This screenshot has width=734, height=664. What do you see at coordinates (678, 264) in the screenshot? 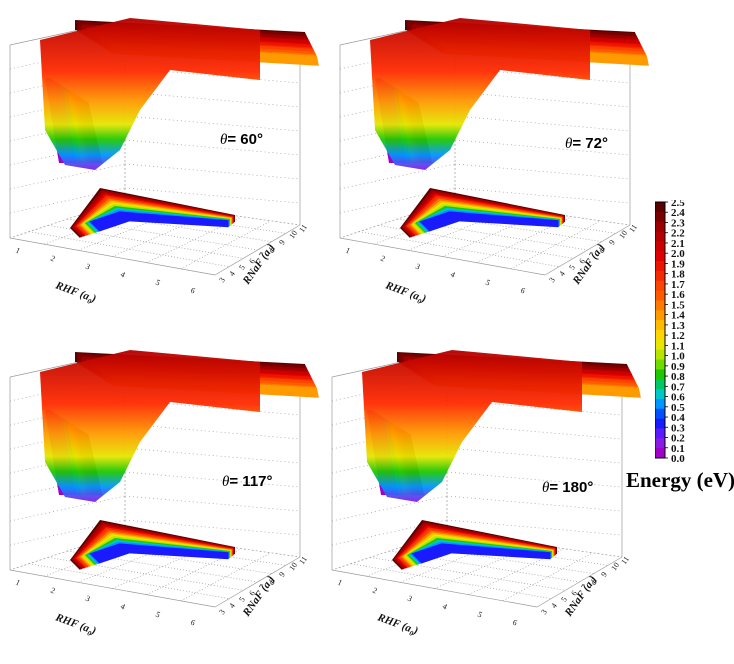
I see `colorbar-tick-label: 1.9` at bounding box center [678, 264].